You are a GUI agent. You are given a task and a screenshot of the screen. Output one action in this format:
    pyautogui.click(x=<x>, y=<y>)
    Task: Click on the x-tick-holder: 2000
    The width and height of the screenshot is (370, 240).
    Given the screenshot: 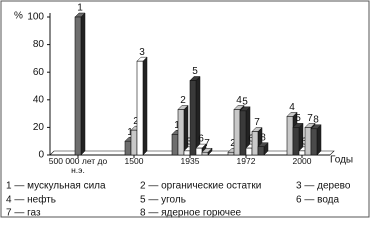 What is the action you would take?
    pyautogui.click(x=302, y=161)
    